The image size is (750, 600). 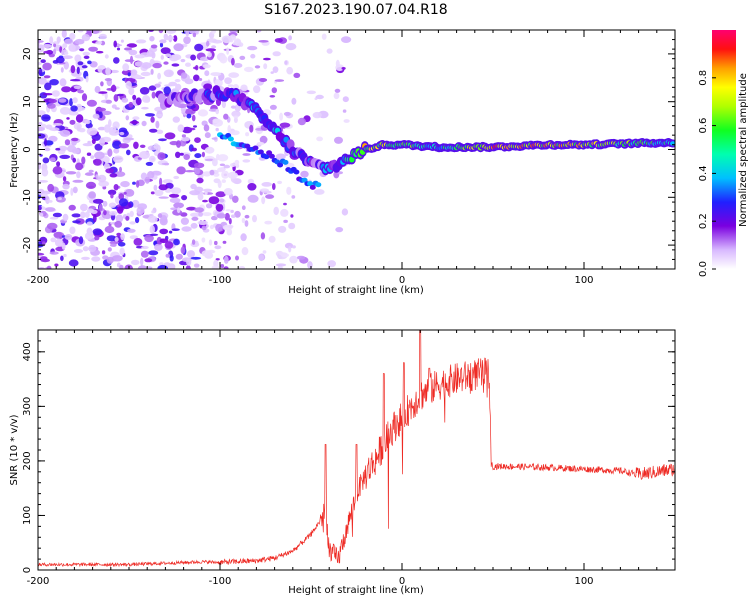 I want to click on spectrogram-ytick-label: 0, so click(x=27, y=149).